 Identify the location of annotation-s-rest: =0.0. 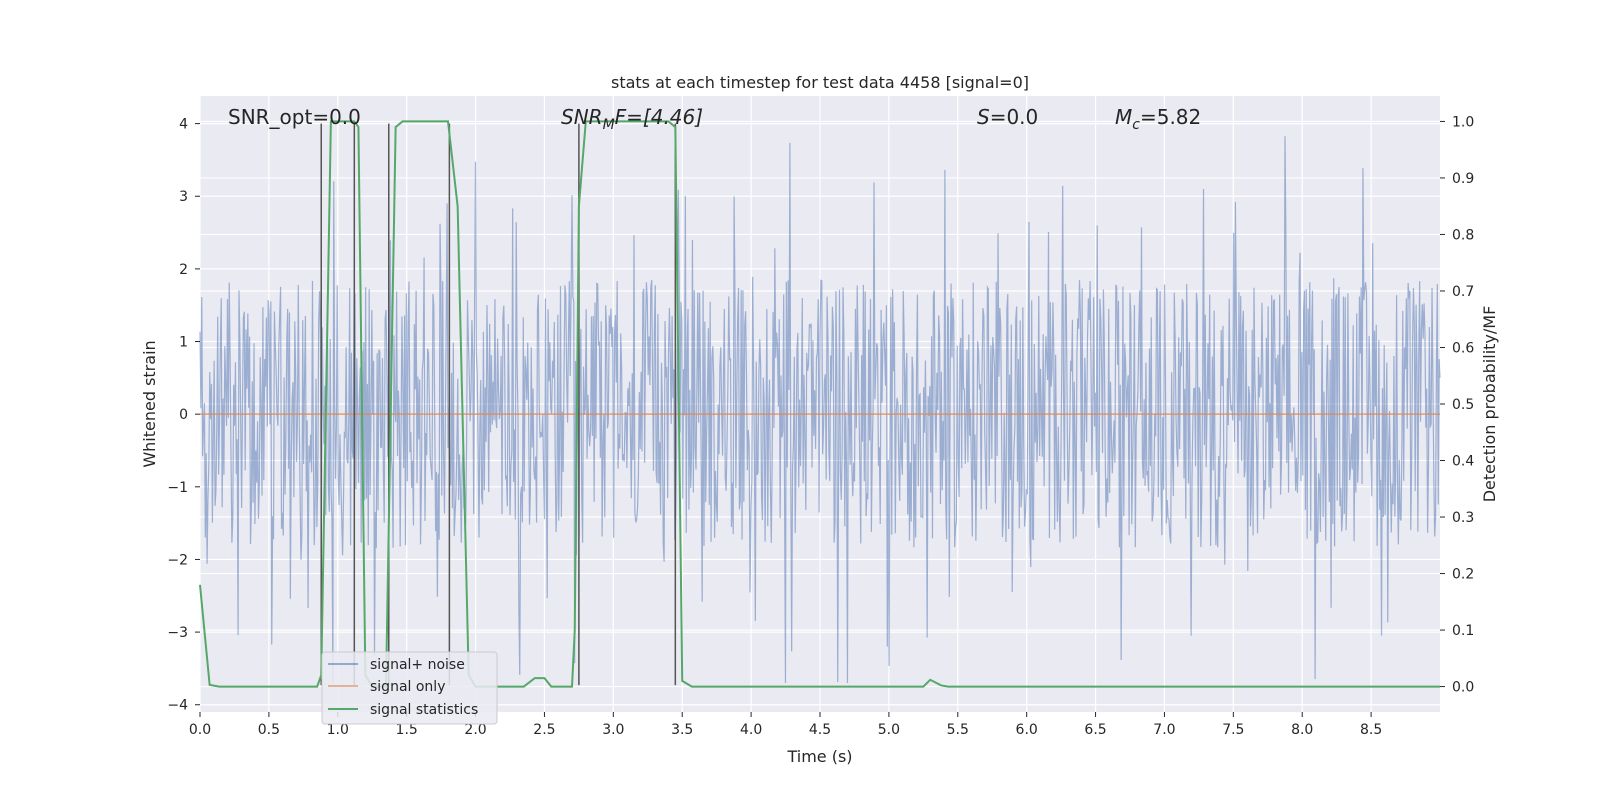
(1014, 117).